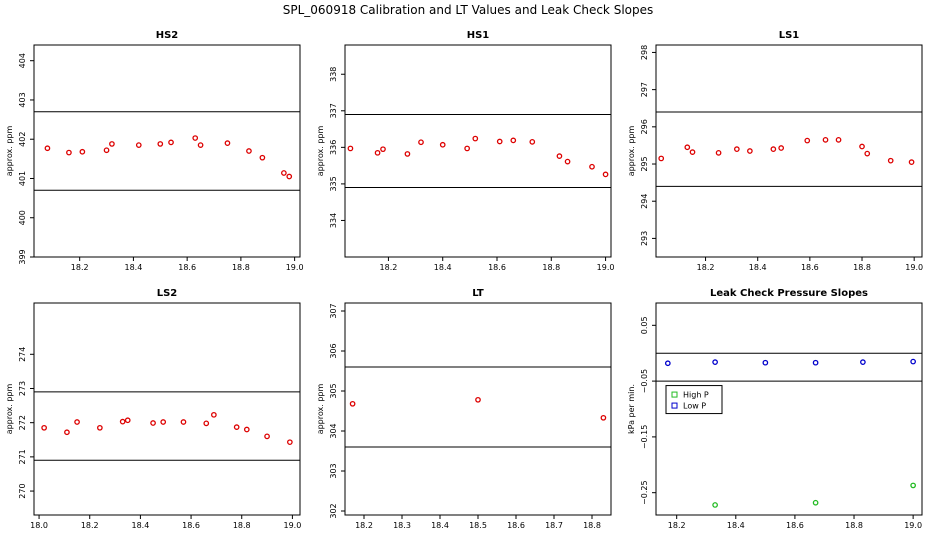 The width and height of the screenshot is (936, 540). What do you see at coordinates (644, 238) in the screenshot?
I see `y-tick-label: 293` at bounding box center [644, 238].